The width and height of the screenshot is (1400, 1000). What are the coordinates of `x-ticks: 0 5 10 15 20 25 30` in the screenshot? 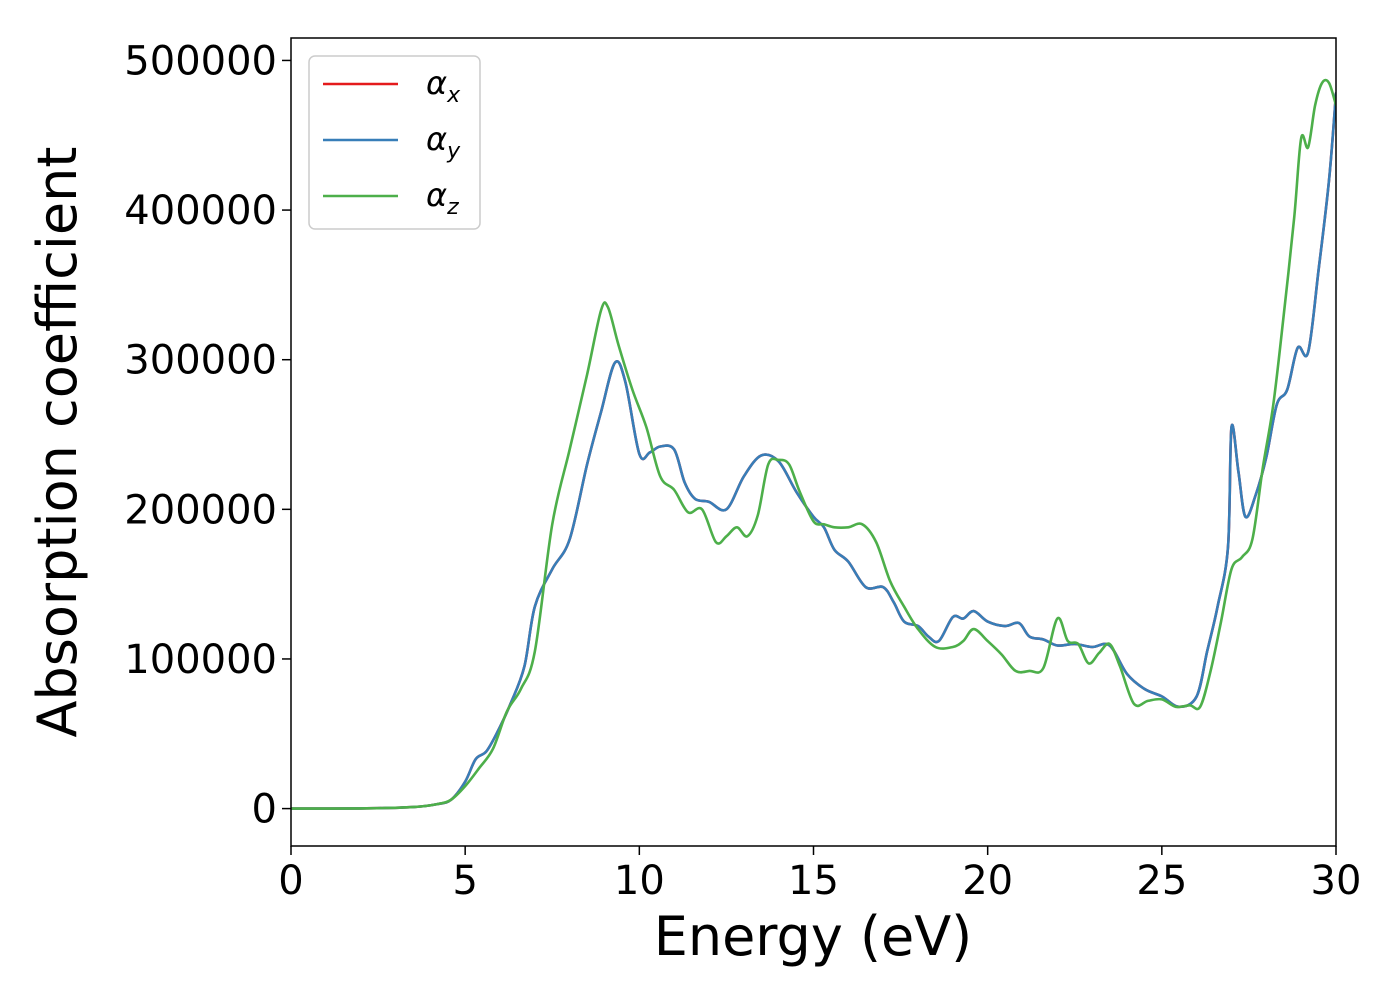 It's located at (819, 875).